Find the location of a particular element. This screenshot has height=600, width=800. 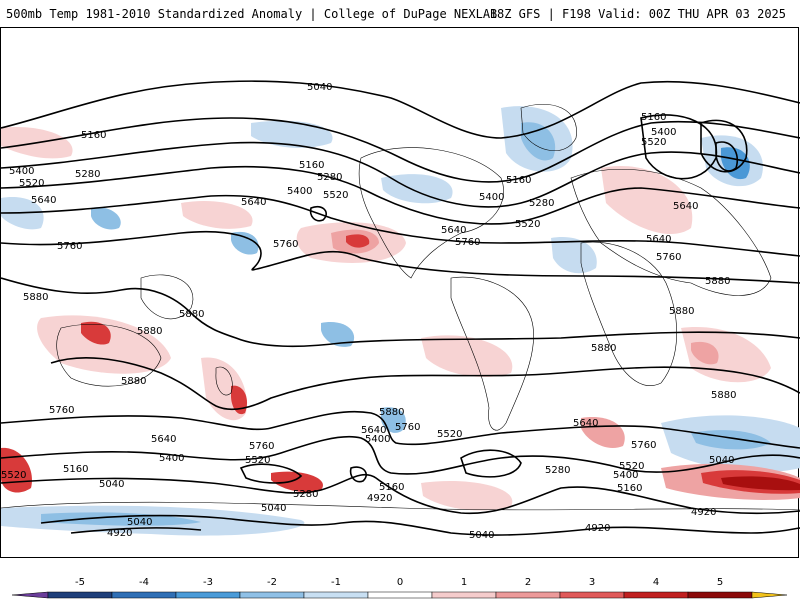

colorbar-swatches is located at coordinates (399, 595).